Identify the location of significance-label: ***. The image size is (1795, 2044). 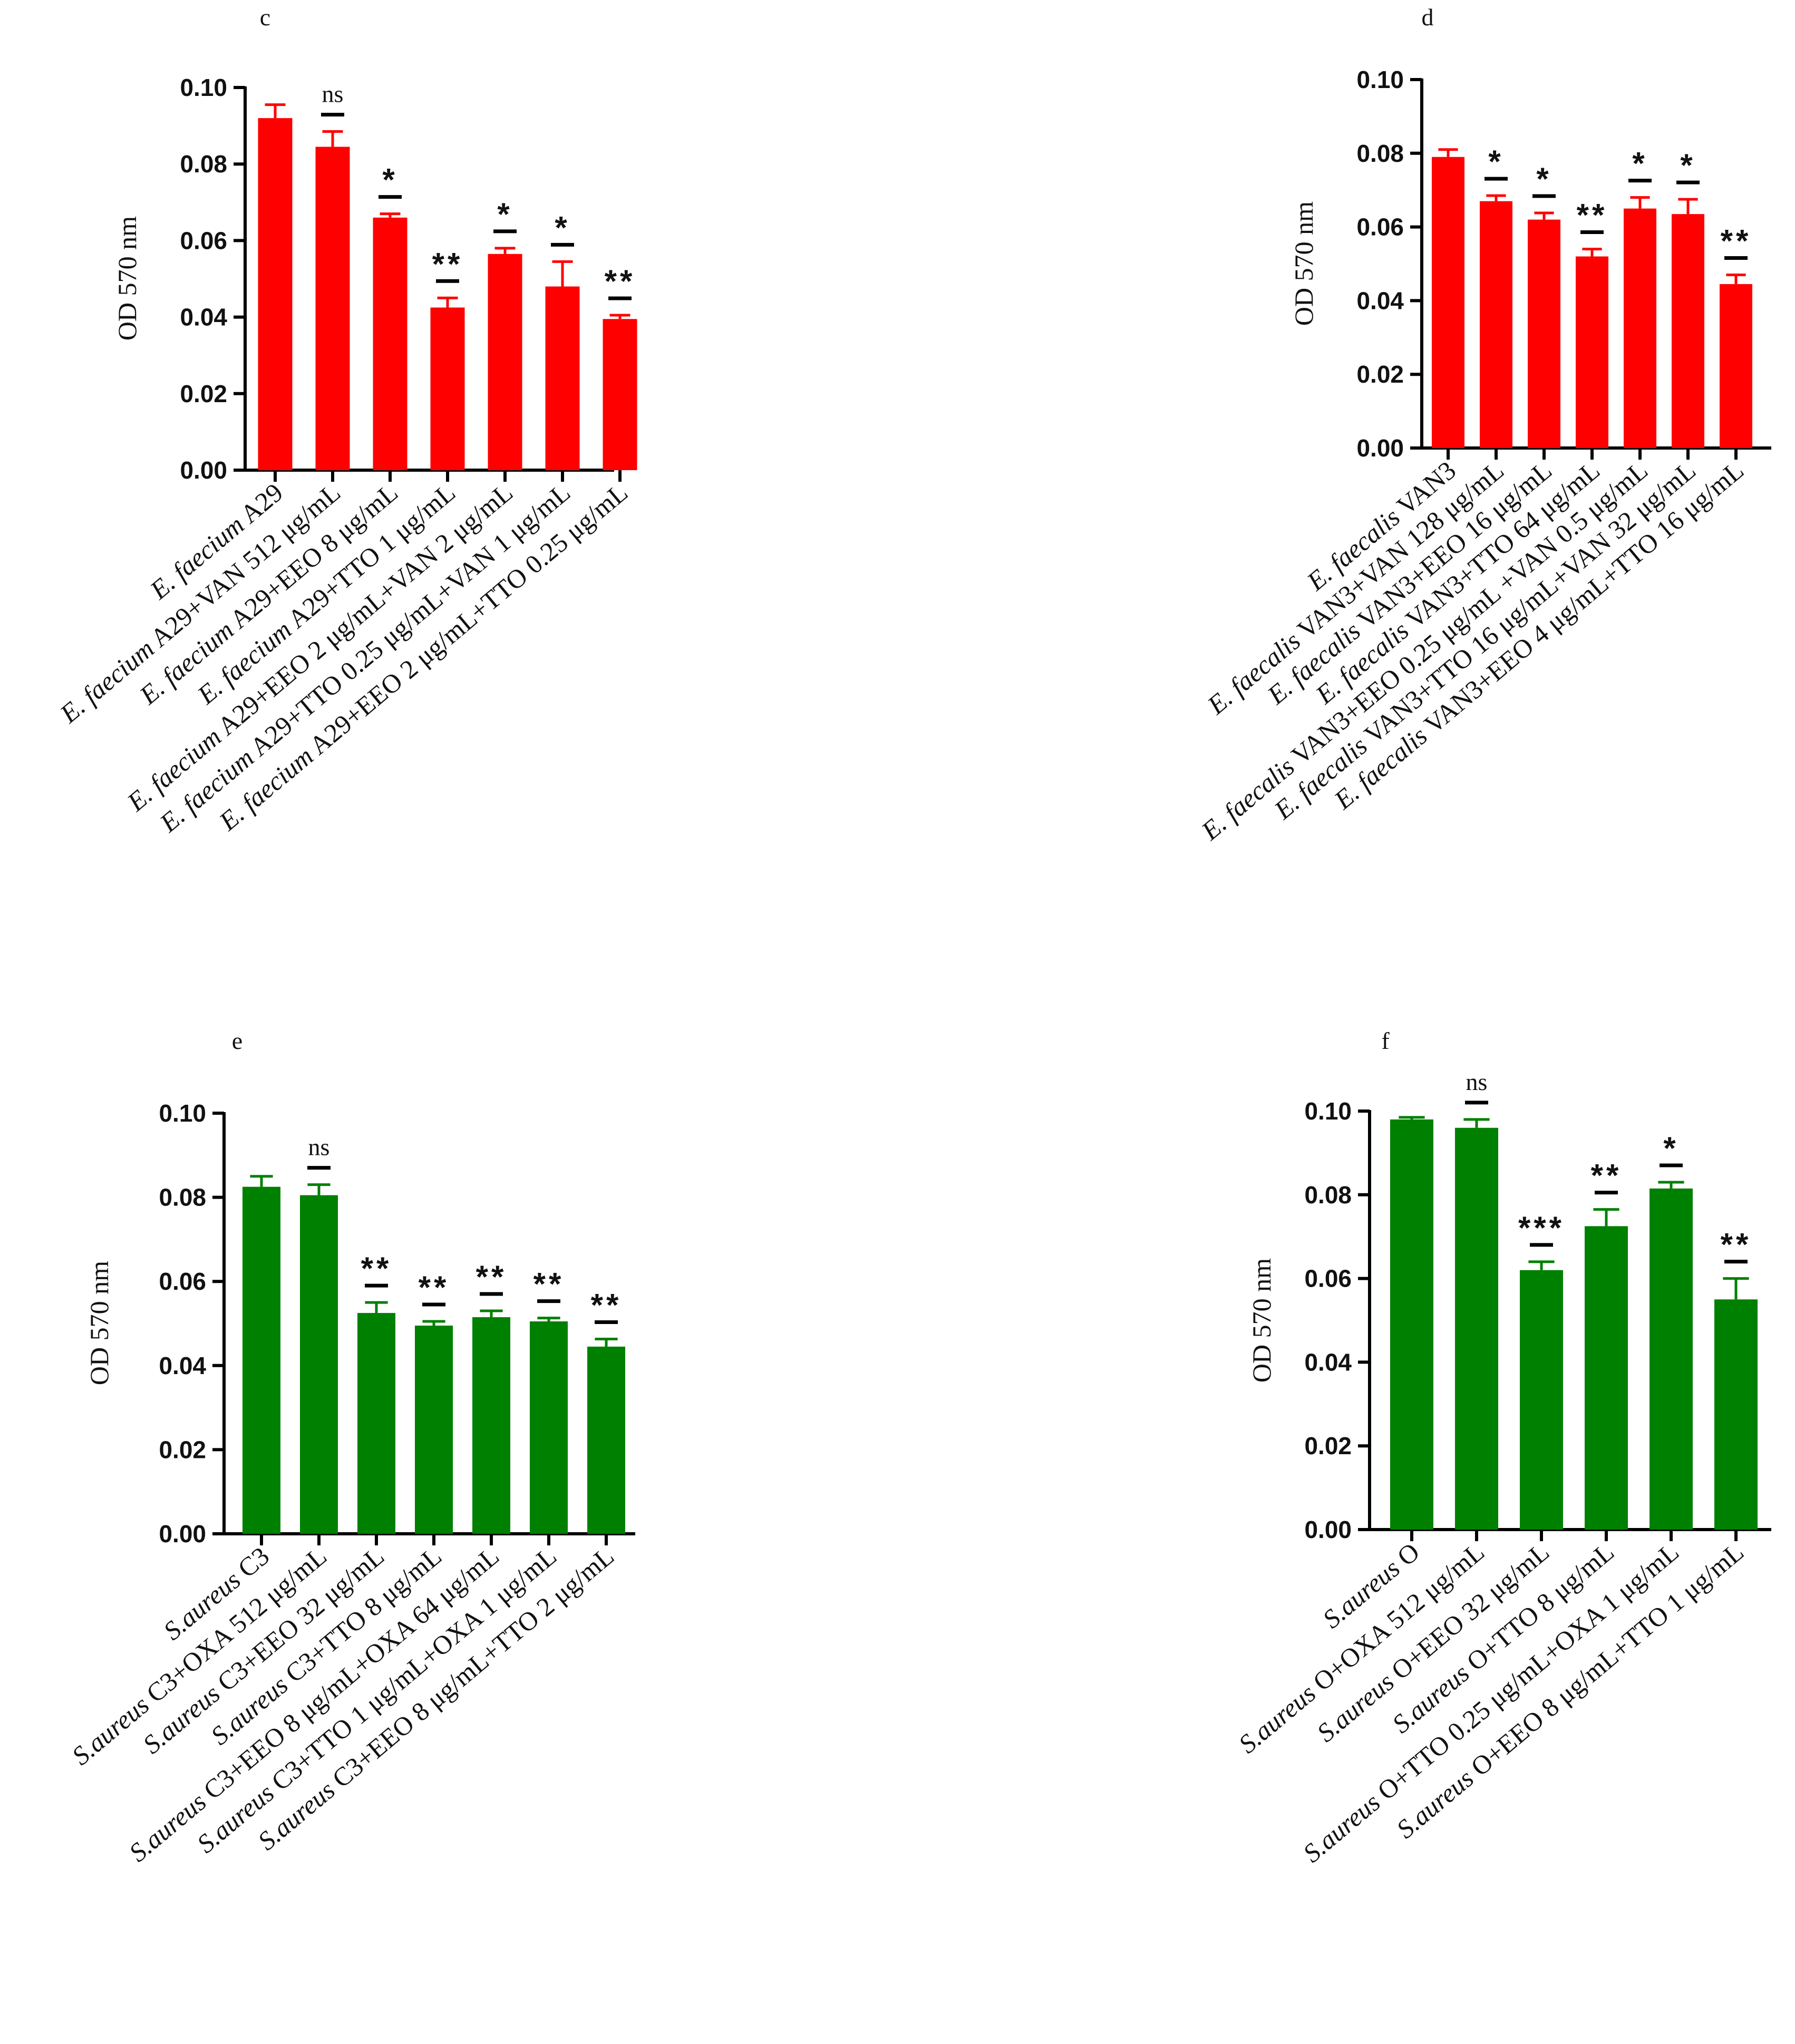
(1541, 1227).